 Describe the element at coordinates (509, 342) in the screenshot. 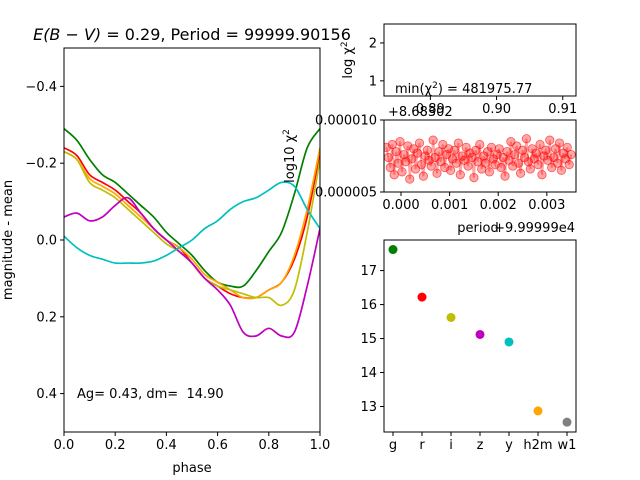

I see `sed-point-y` at that location.